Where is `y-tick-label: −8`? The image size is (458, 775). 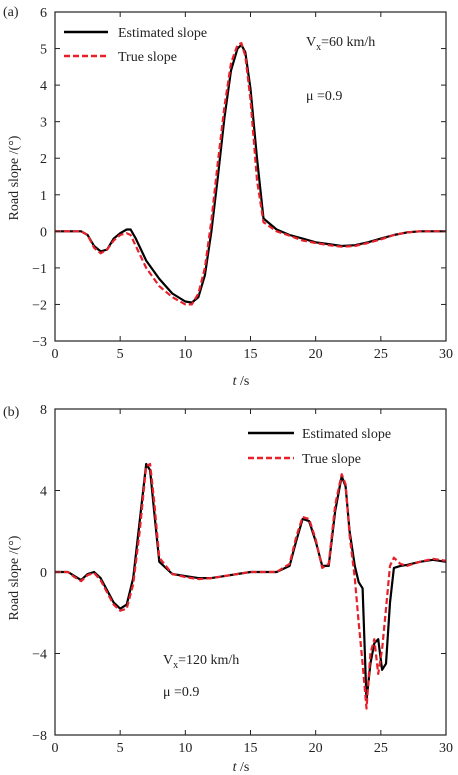
y-tick-label: −8 is located at coordinates (39, 736).